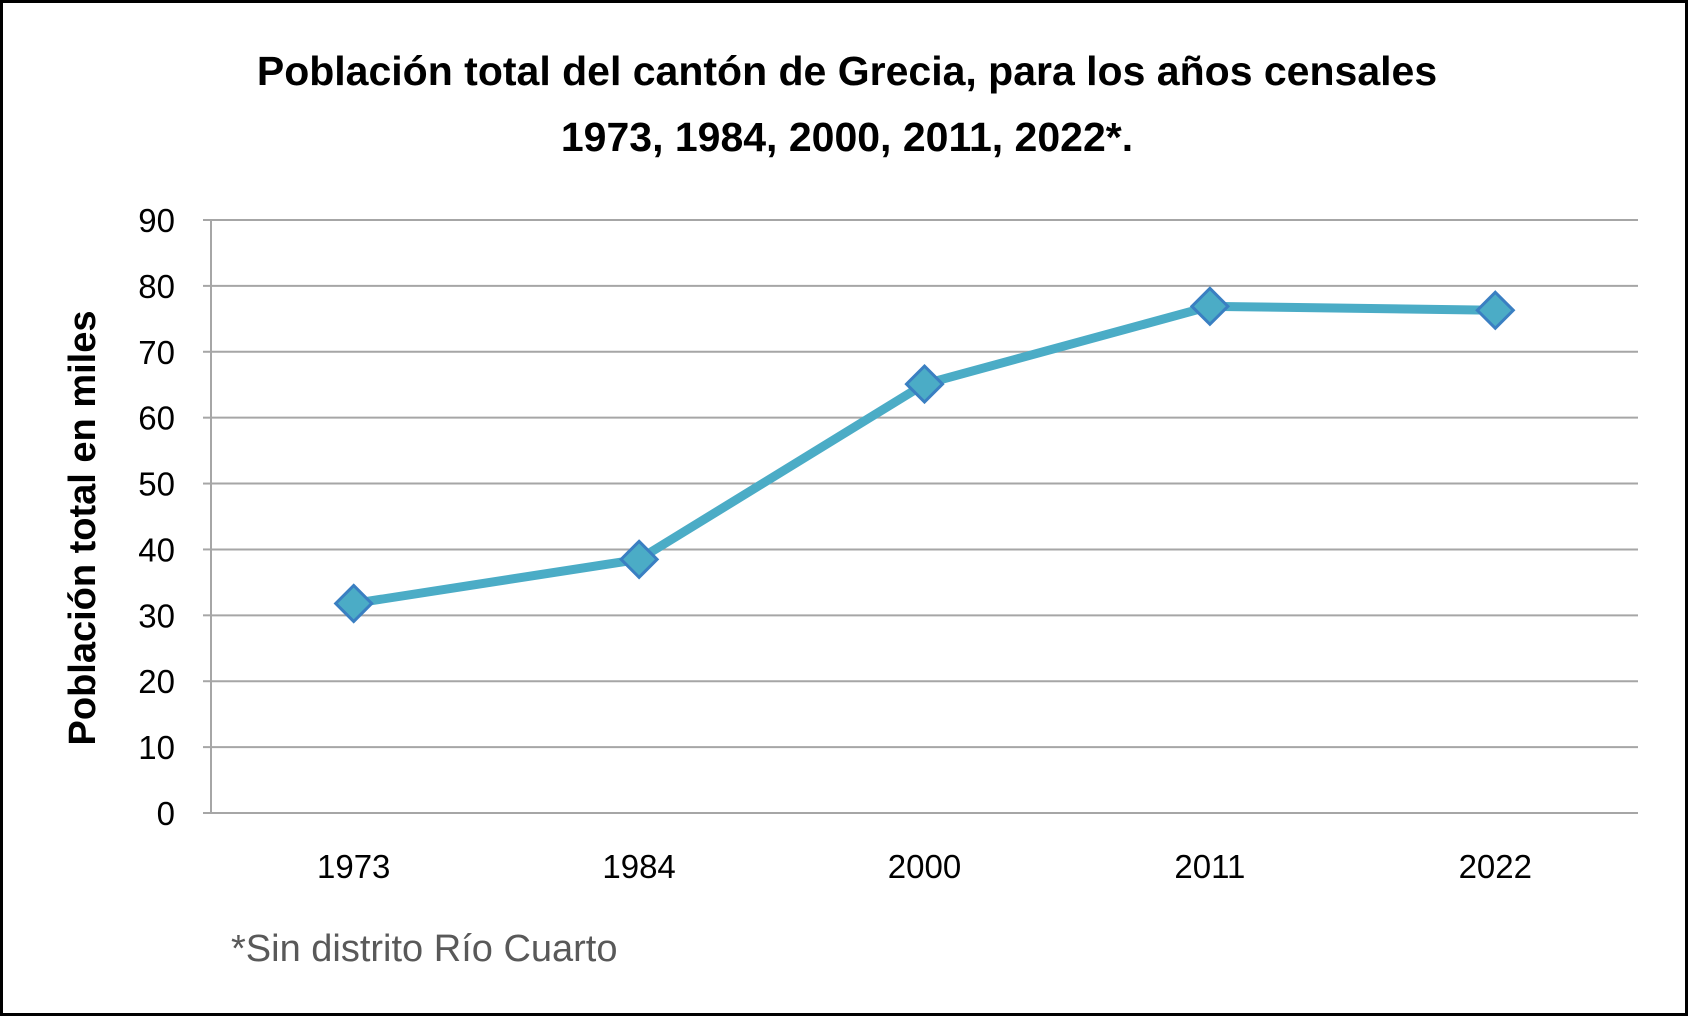 The image size is (1688, 1019). I want to click on footnote: *Sin distrito Río Cuarto, so click(424, 949).